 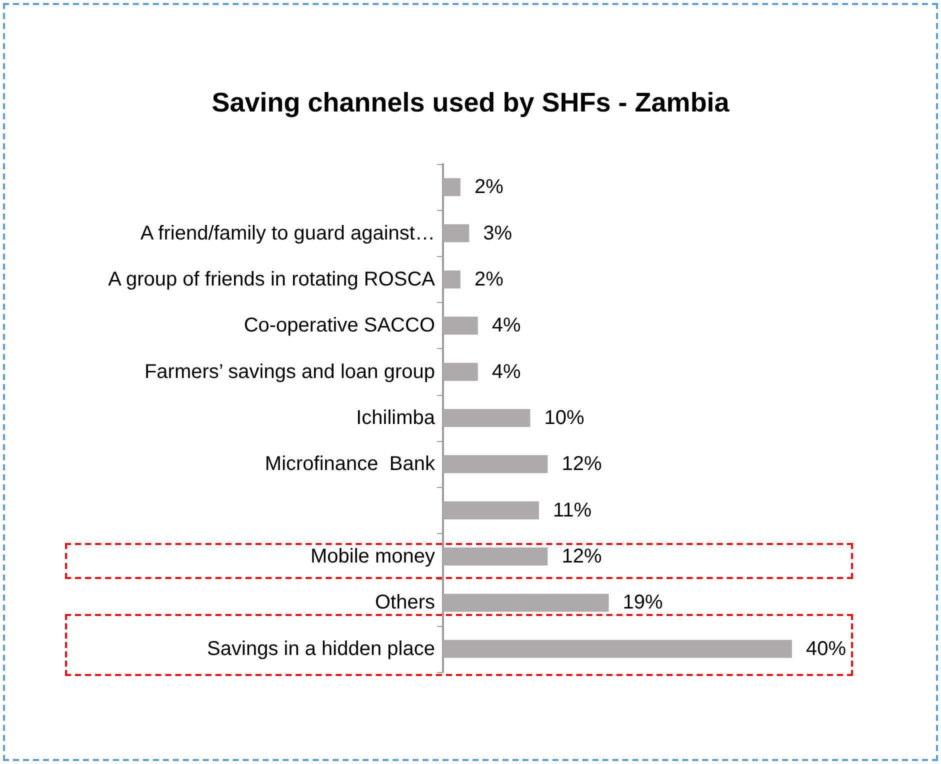 I want to click on y-tick-label: Savings in a hidden place, so click(x=321, y=649).